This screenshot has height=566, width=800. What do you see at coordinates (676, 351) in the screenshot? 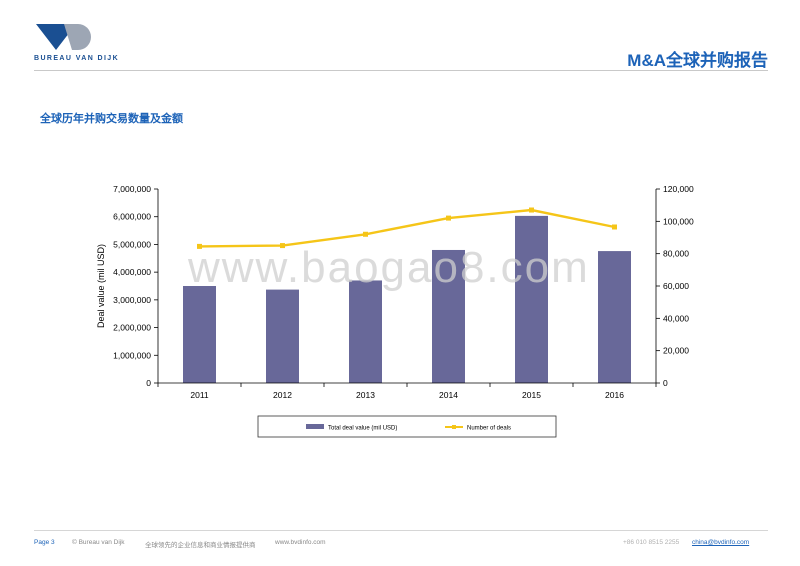
I see `y2-tick-label: 20,000` at bounding box center [676, 351].